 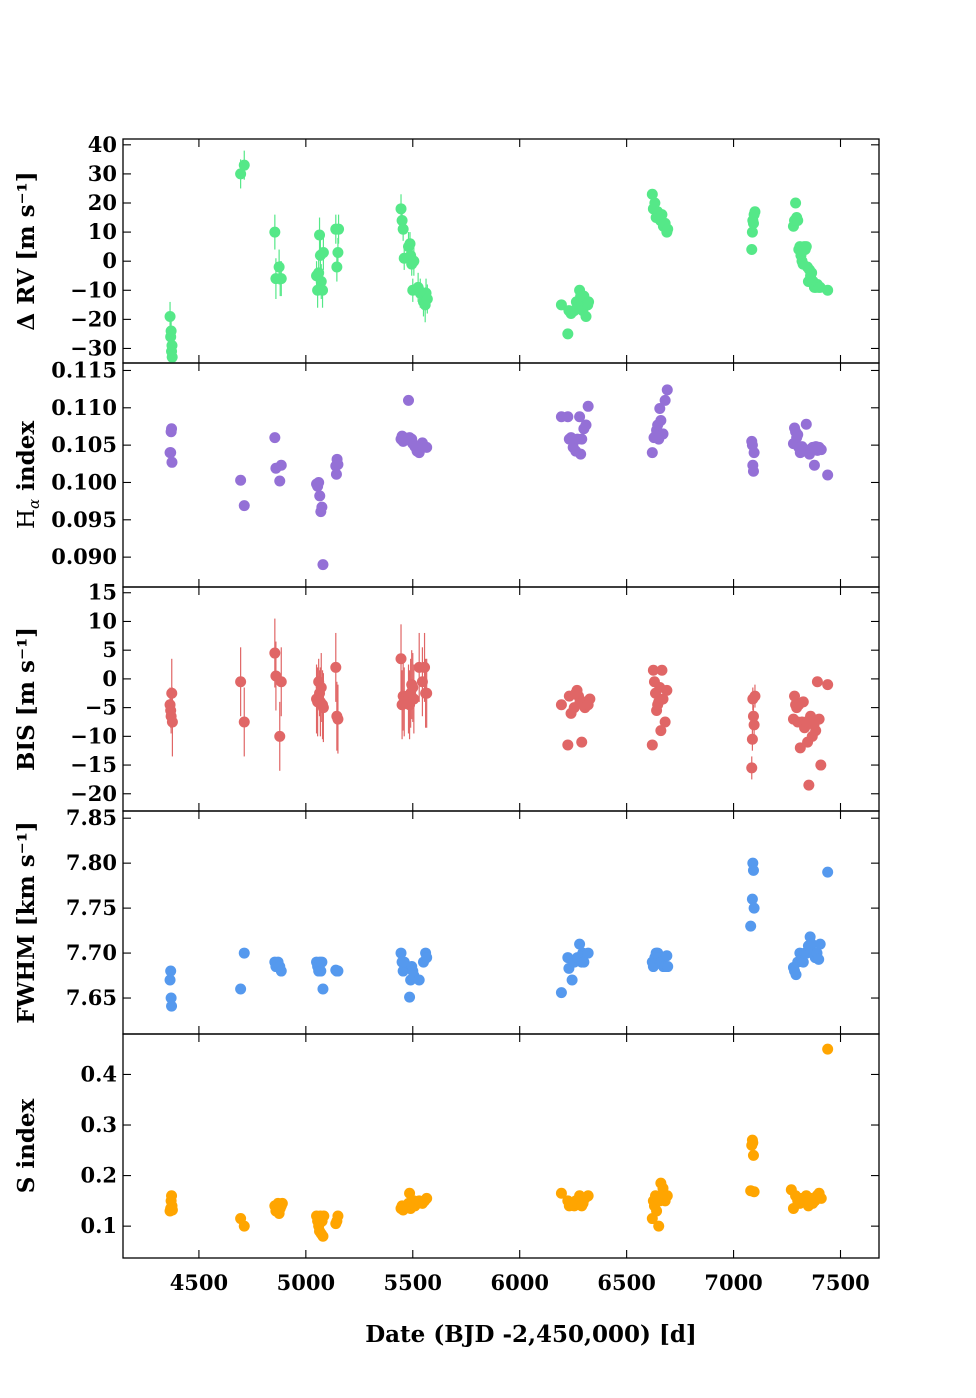 I want to click on rv-series, so click(x=499, y=256).